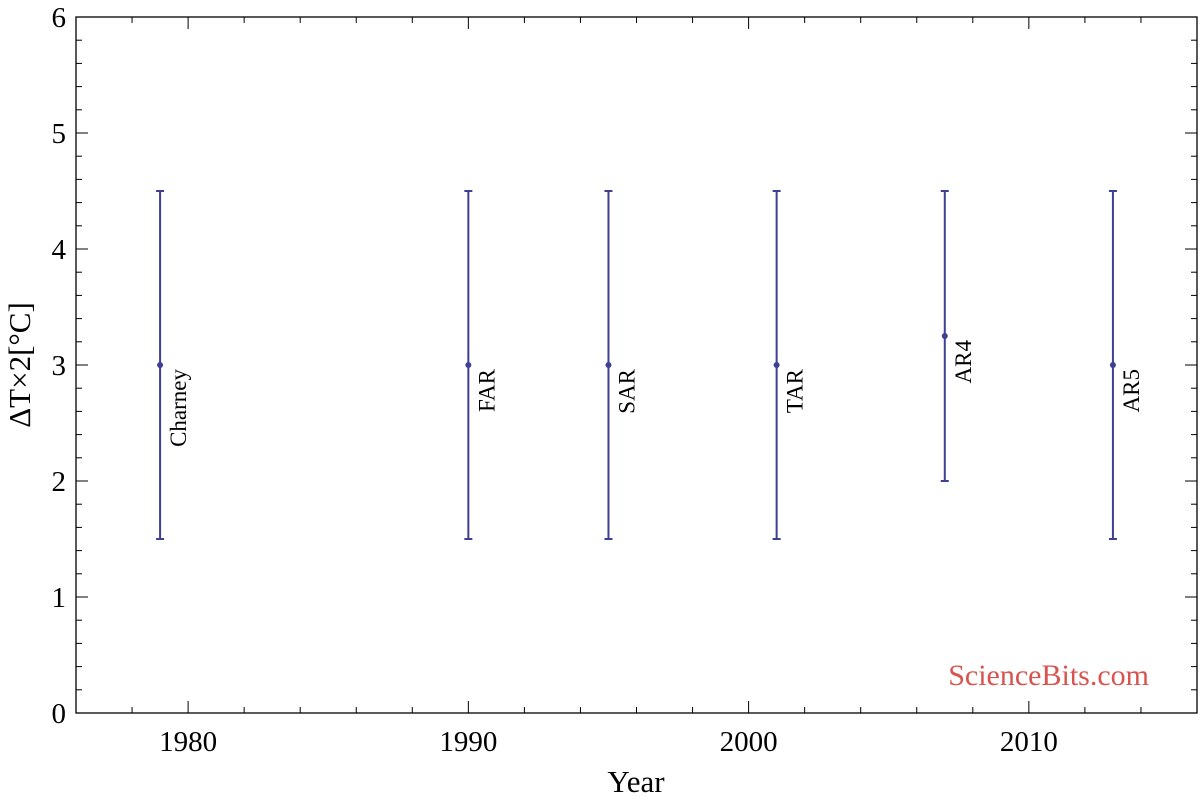 Image resolution: width=1200 pixels, height=805 pixels. What do you see at coordinates (1029, 742) in the screenshot?
I see `x-tick-label: 2010` at bounding box center [1029, 742].